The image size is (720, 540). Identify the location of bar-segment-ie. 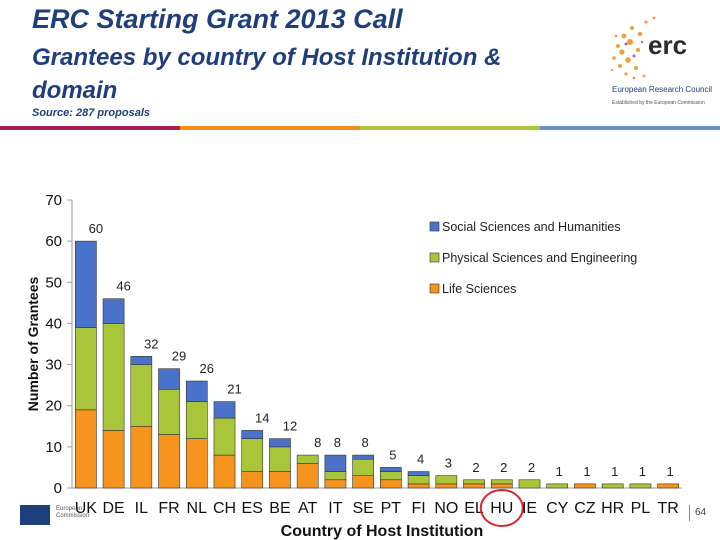
(529, 484).